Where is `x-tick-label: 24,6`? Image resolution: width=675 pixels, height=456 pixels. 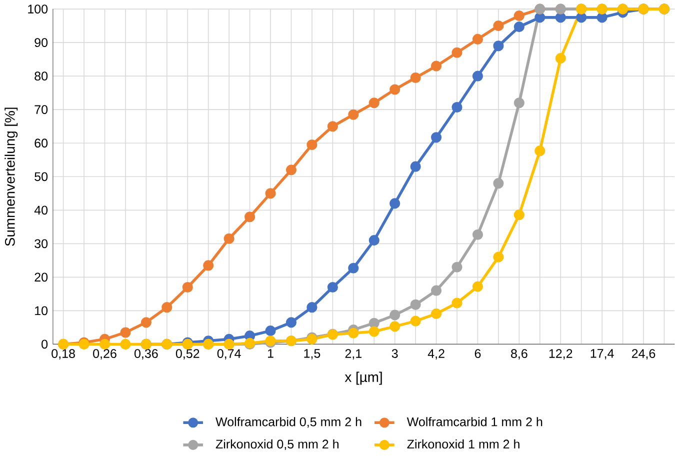
x-tick-label: 24,6 is located at coordinates (644, 354).